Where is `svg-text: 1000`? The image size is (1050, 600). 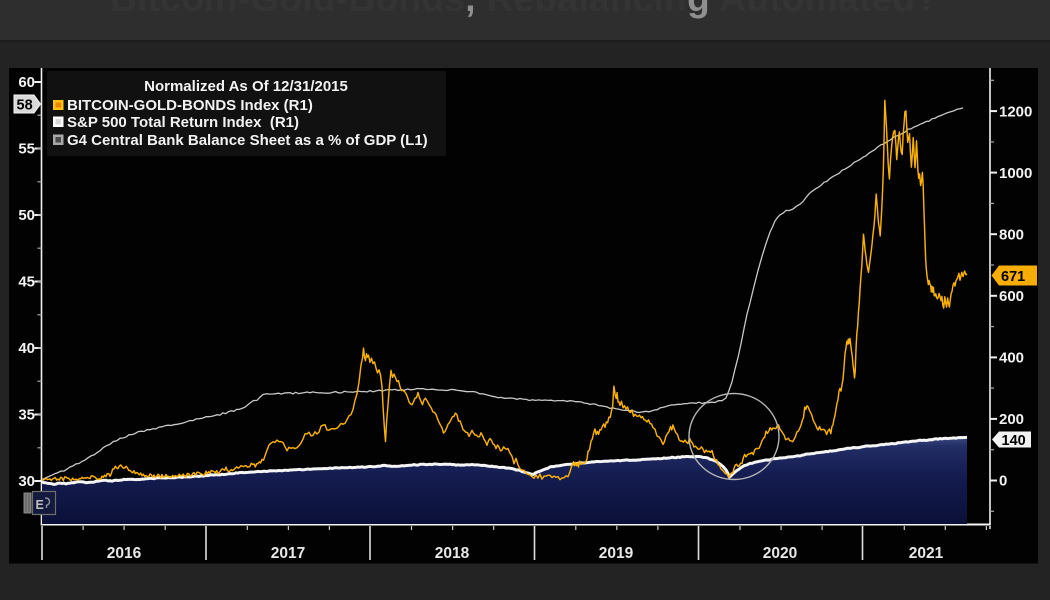
svg-text: 1000 is located at coordinates (1015, 173).